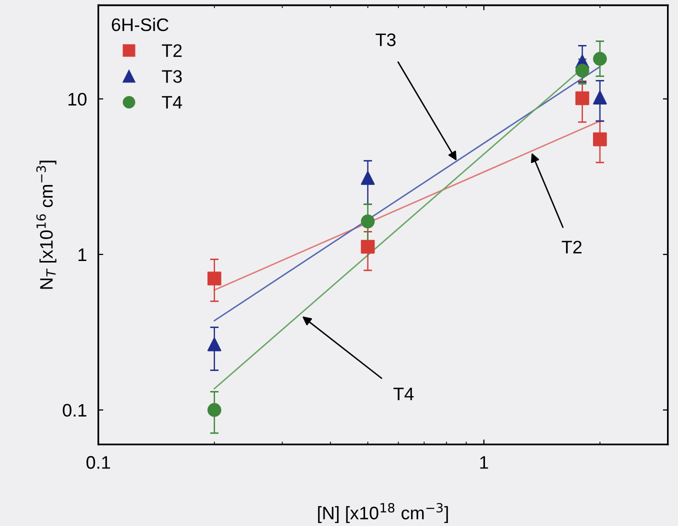  Describe the element at coordinates (140, 25) in the screenshot. I see `legend-title: 6H-SiC` at that location.